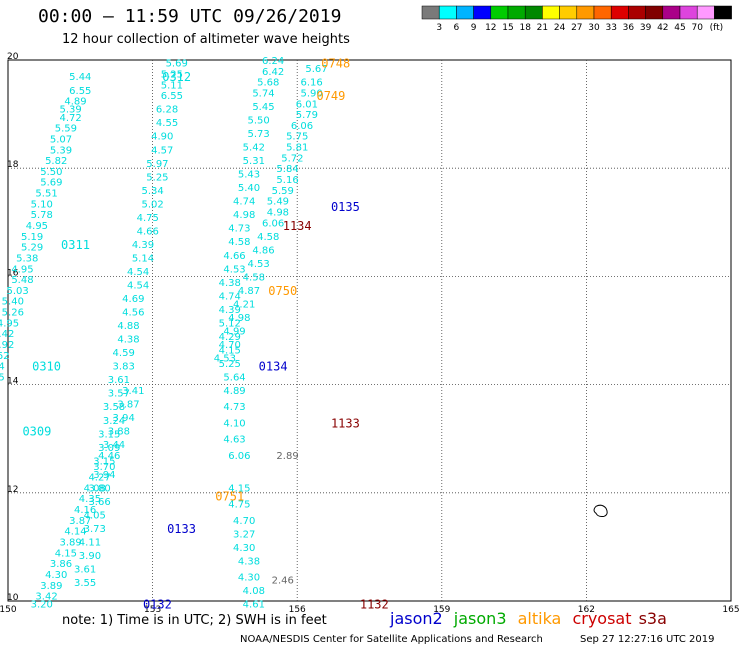 This screenshot has height=650, width=740. What do you see at coordinates (528, 618) in the screenshot?
I see `legend: jason2 jason3 altika cryosat s3a` at bounding box center [528, 618].